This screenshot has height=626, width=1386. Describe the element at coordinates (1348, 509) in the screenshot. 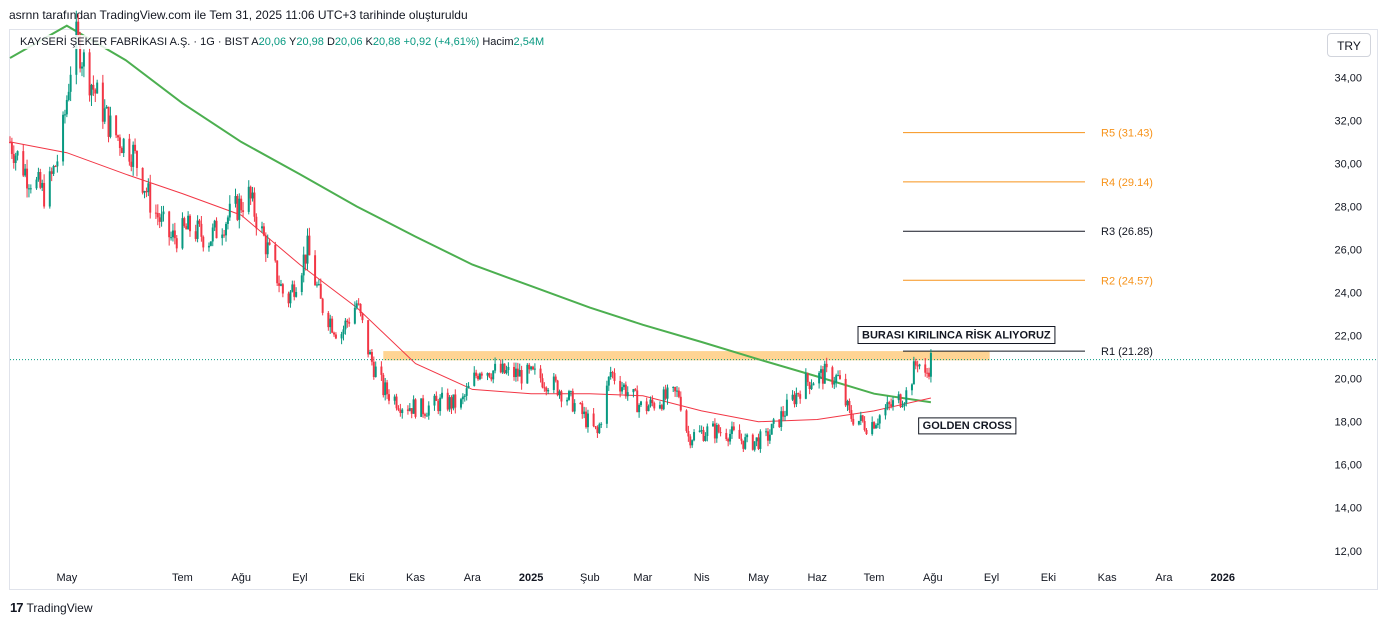

I see `y-tick-label: 14,00` at that location.